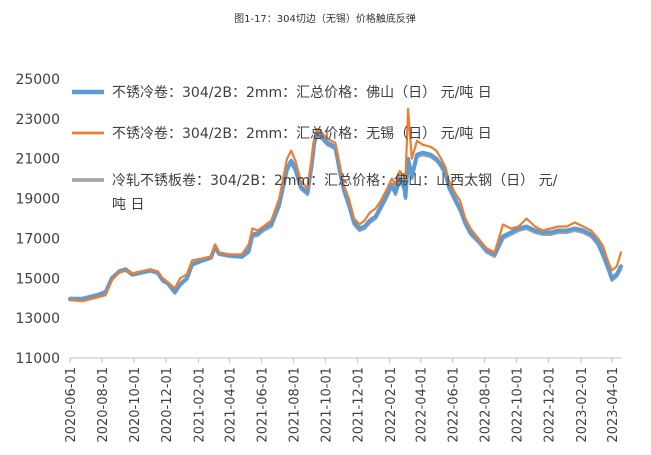  I want to click on x-tick-label: 2021-10-01, so click(326, 405).